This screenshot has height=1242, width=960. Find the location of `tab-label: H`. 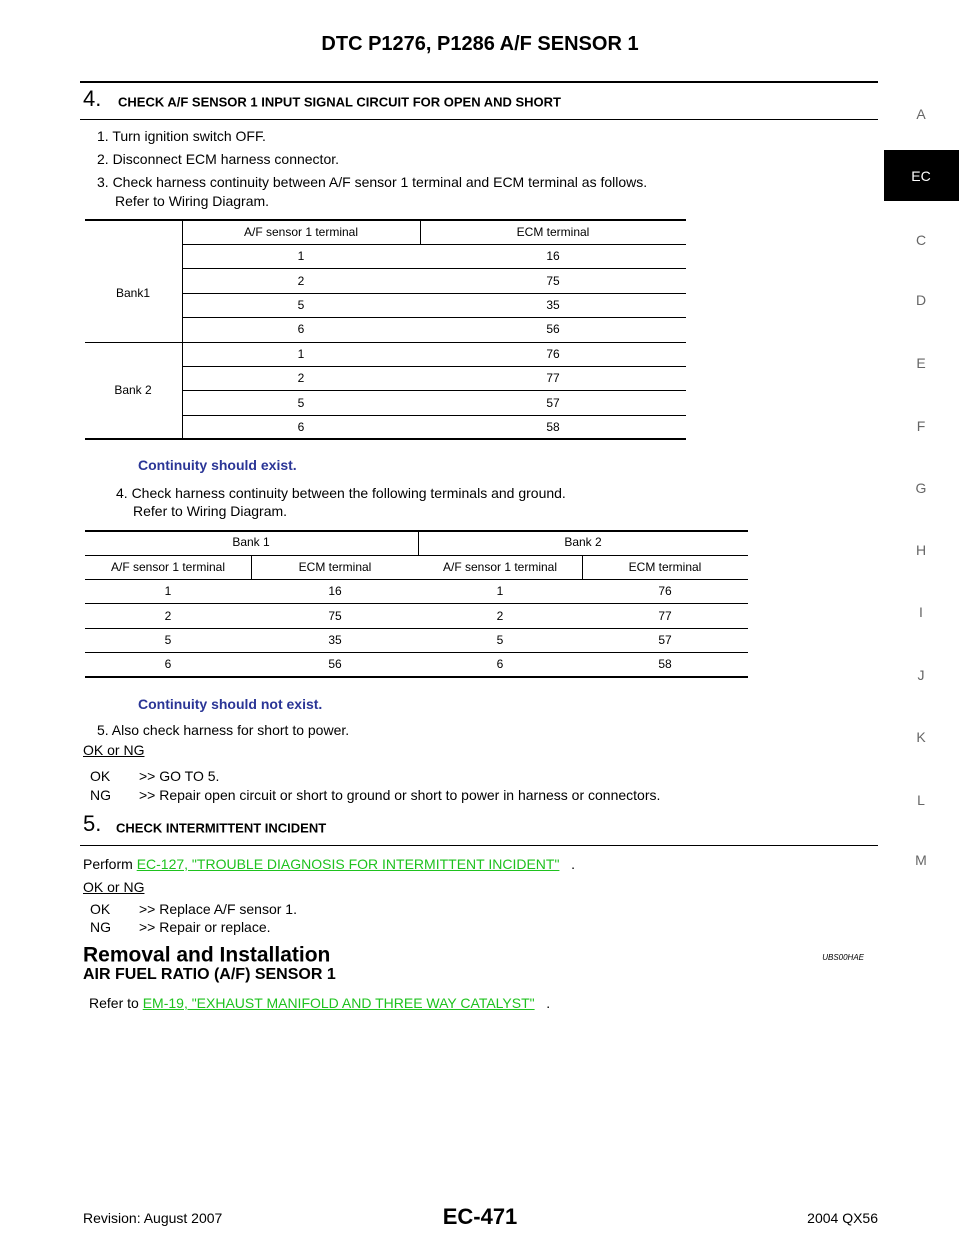

tab-label: H is located at coordinates (921, 550).